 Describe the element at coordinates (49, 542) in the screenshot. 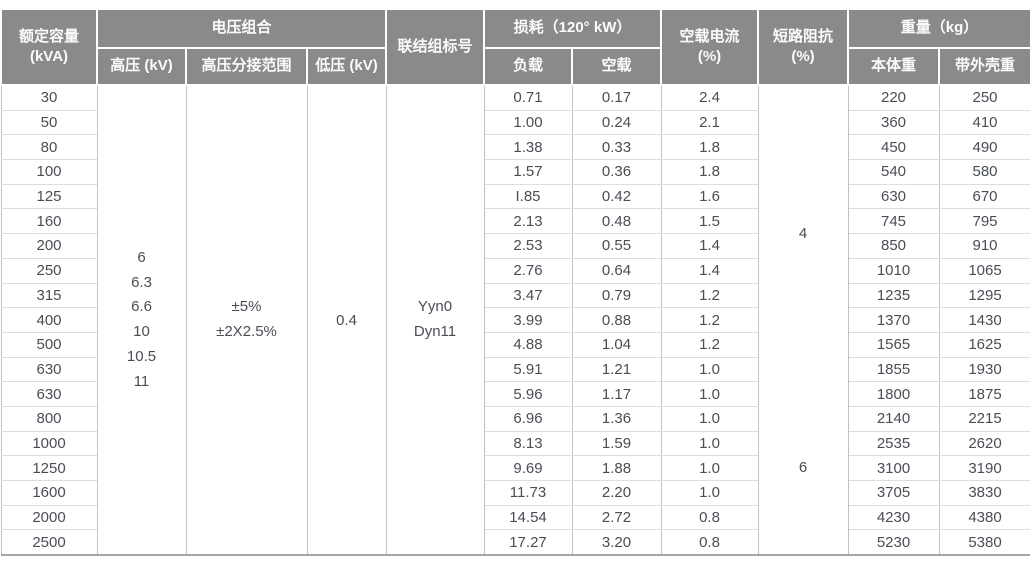

I see `cell-rated-capacity: 2500` at that location.